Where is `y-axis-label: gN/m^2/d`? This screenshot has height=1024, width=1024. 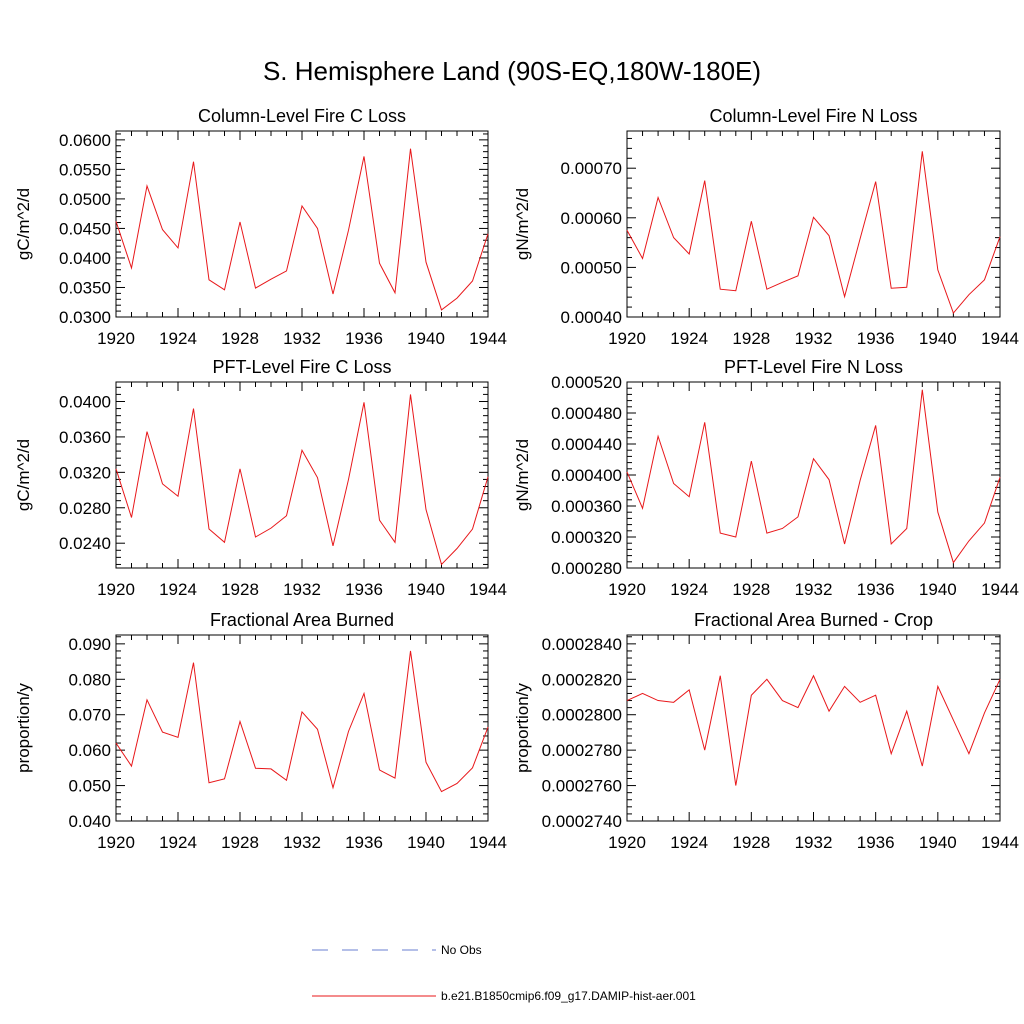
y-axis-label: gN/m^2/d is located at coordinates (522, 475).